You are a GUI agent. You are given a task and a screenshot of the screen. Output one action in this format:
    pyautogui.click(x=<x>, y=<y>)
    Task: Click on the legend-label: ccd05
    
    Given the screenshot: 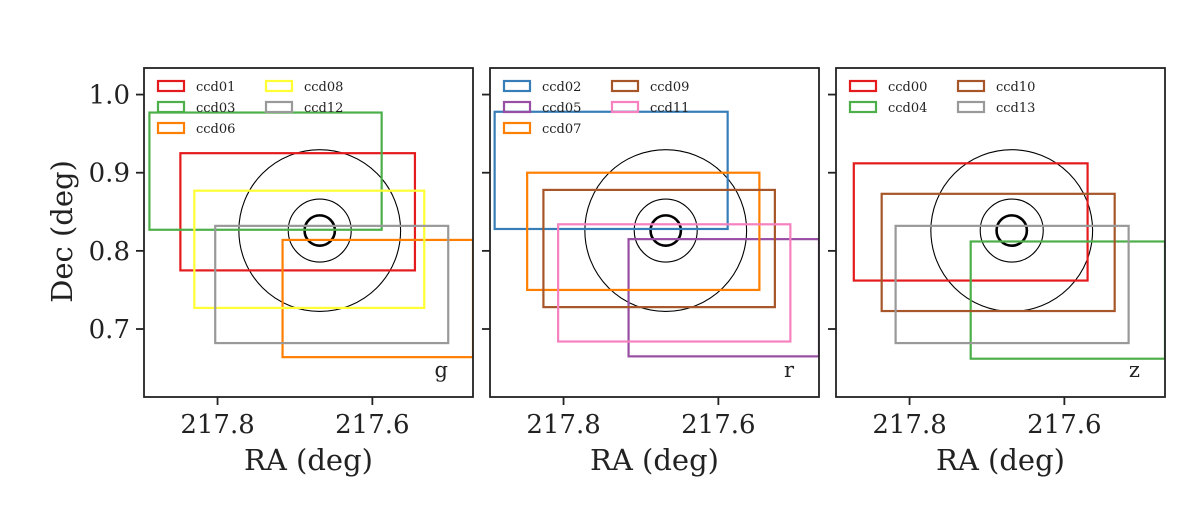 What is the action you would take?
    pyautogui.click(x=561, y=108)
    